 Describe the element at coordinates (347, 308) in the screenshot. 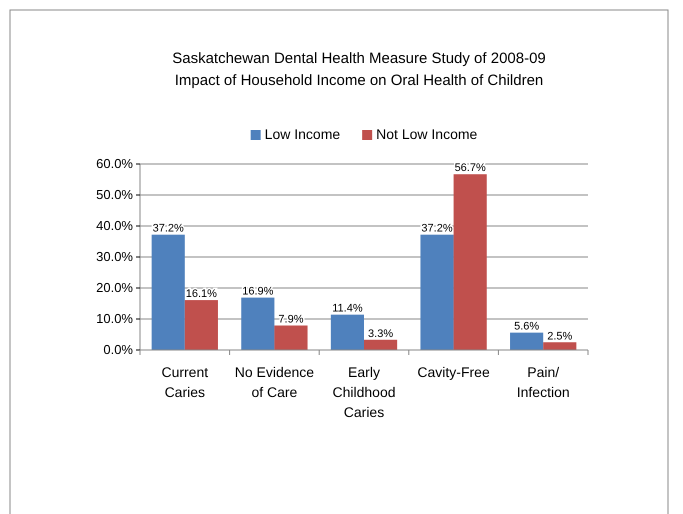

I see `data-label: 11.4%` at that location.